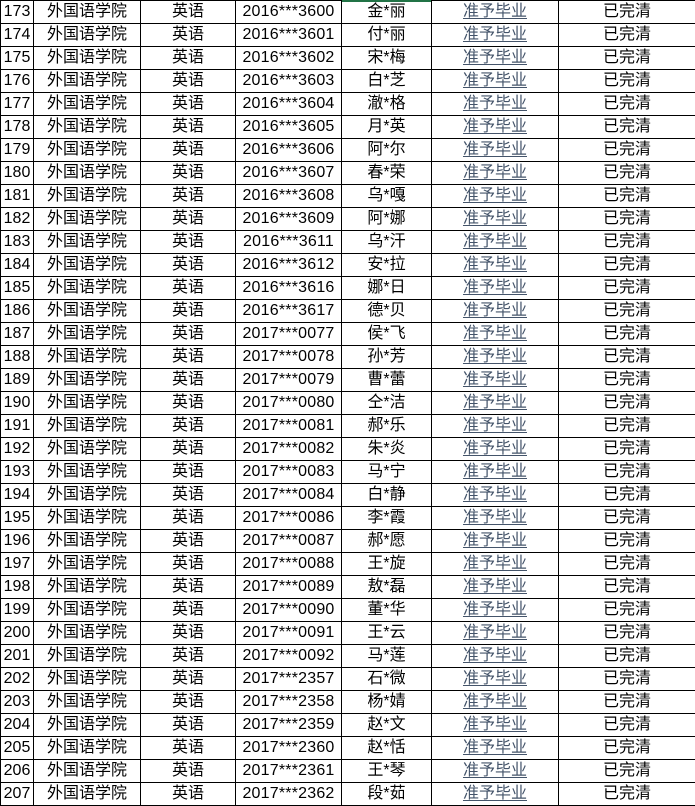  Describe the element at coordinates (17, 173) in the screenshot. I see `cell-no: 180` at that location.